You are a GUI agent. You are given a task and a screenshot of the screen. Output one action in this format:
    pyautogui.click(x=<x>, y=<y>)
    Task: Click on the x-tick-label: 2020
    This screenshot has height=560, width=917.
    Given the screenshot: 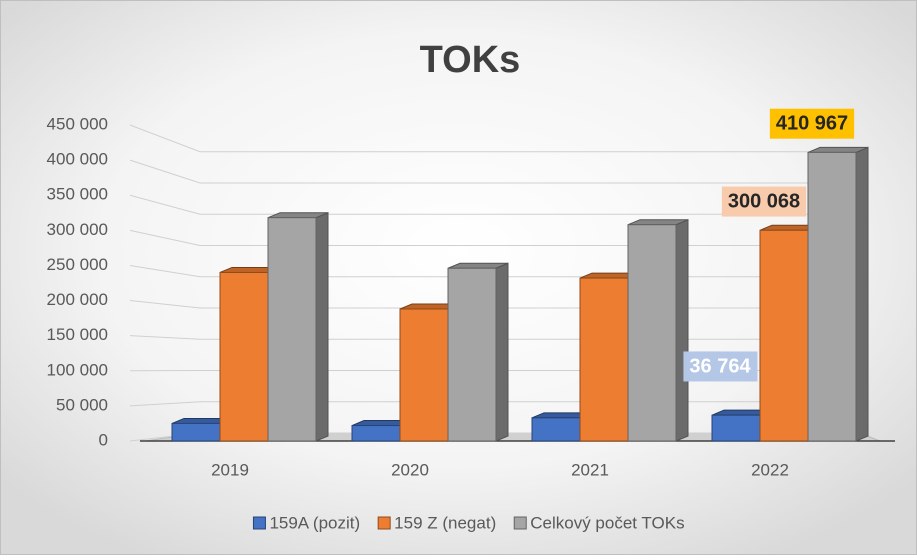 What is the action you would take?
    pyautogui.click(x=410, y=469)
    